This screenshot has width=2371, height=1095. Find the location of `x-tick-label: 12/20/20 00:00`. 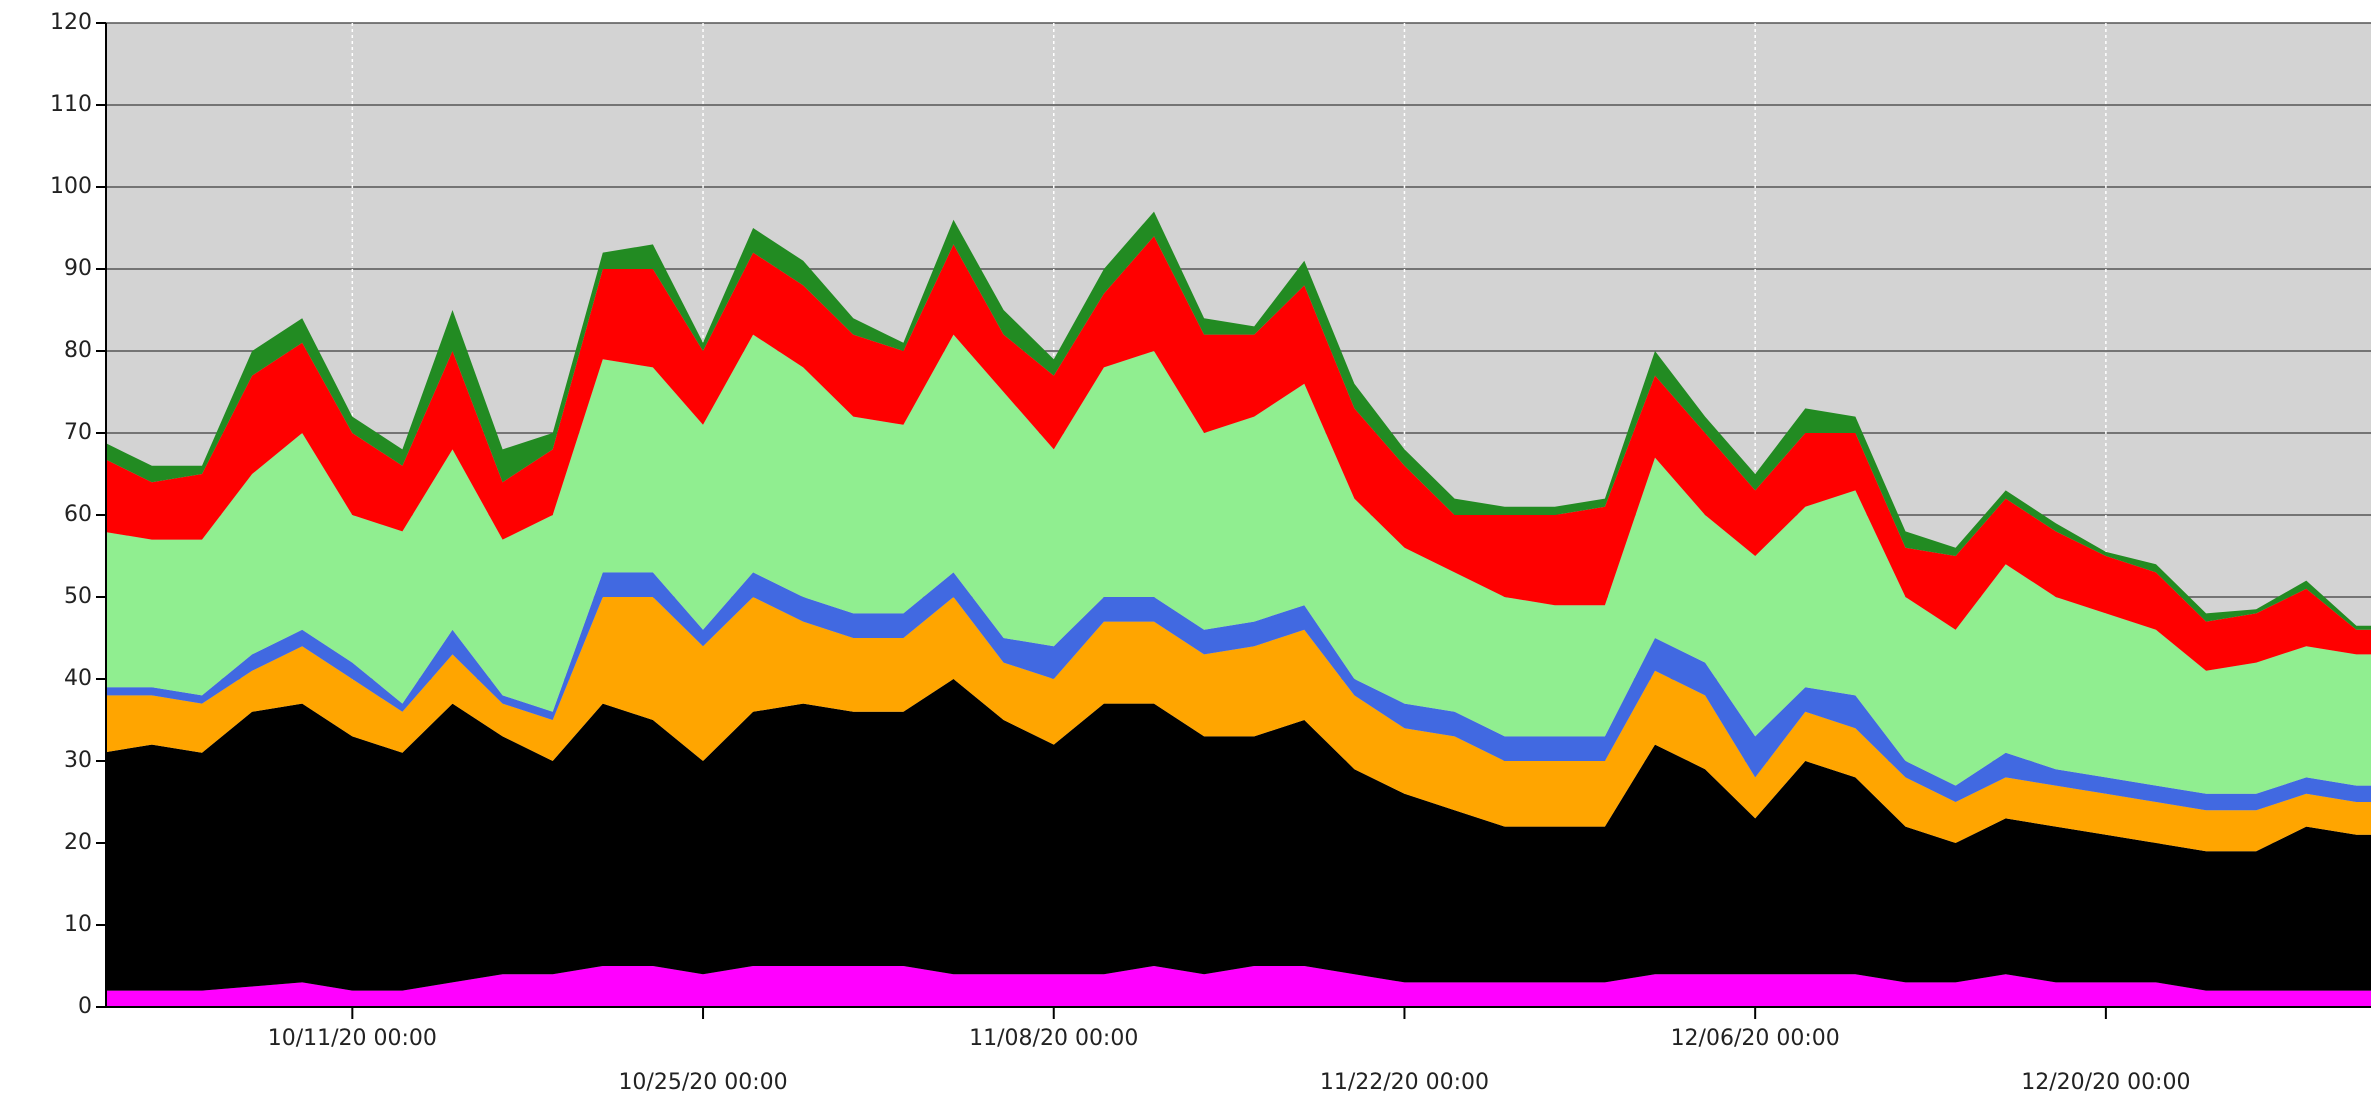

x-tick-label: 12/20/20 00:00 is located at coordinates (2105, 1082).